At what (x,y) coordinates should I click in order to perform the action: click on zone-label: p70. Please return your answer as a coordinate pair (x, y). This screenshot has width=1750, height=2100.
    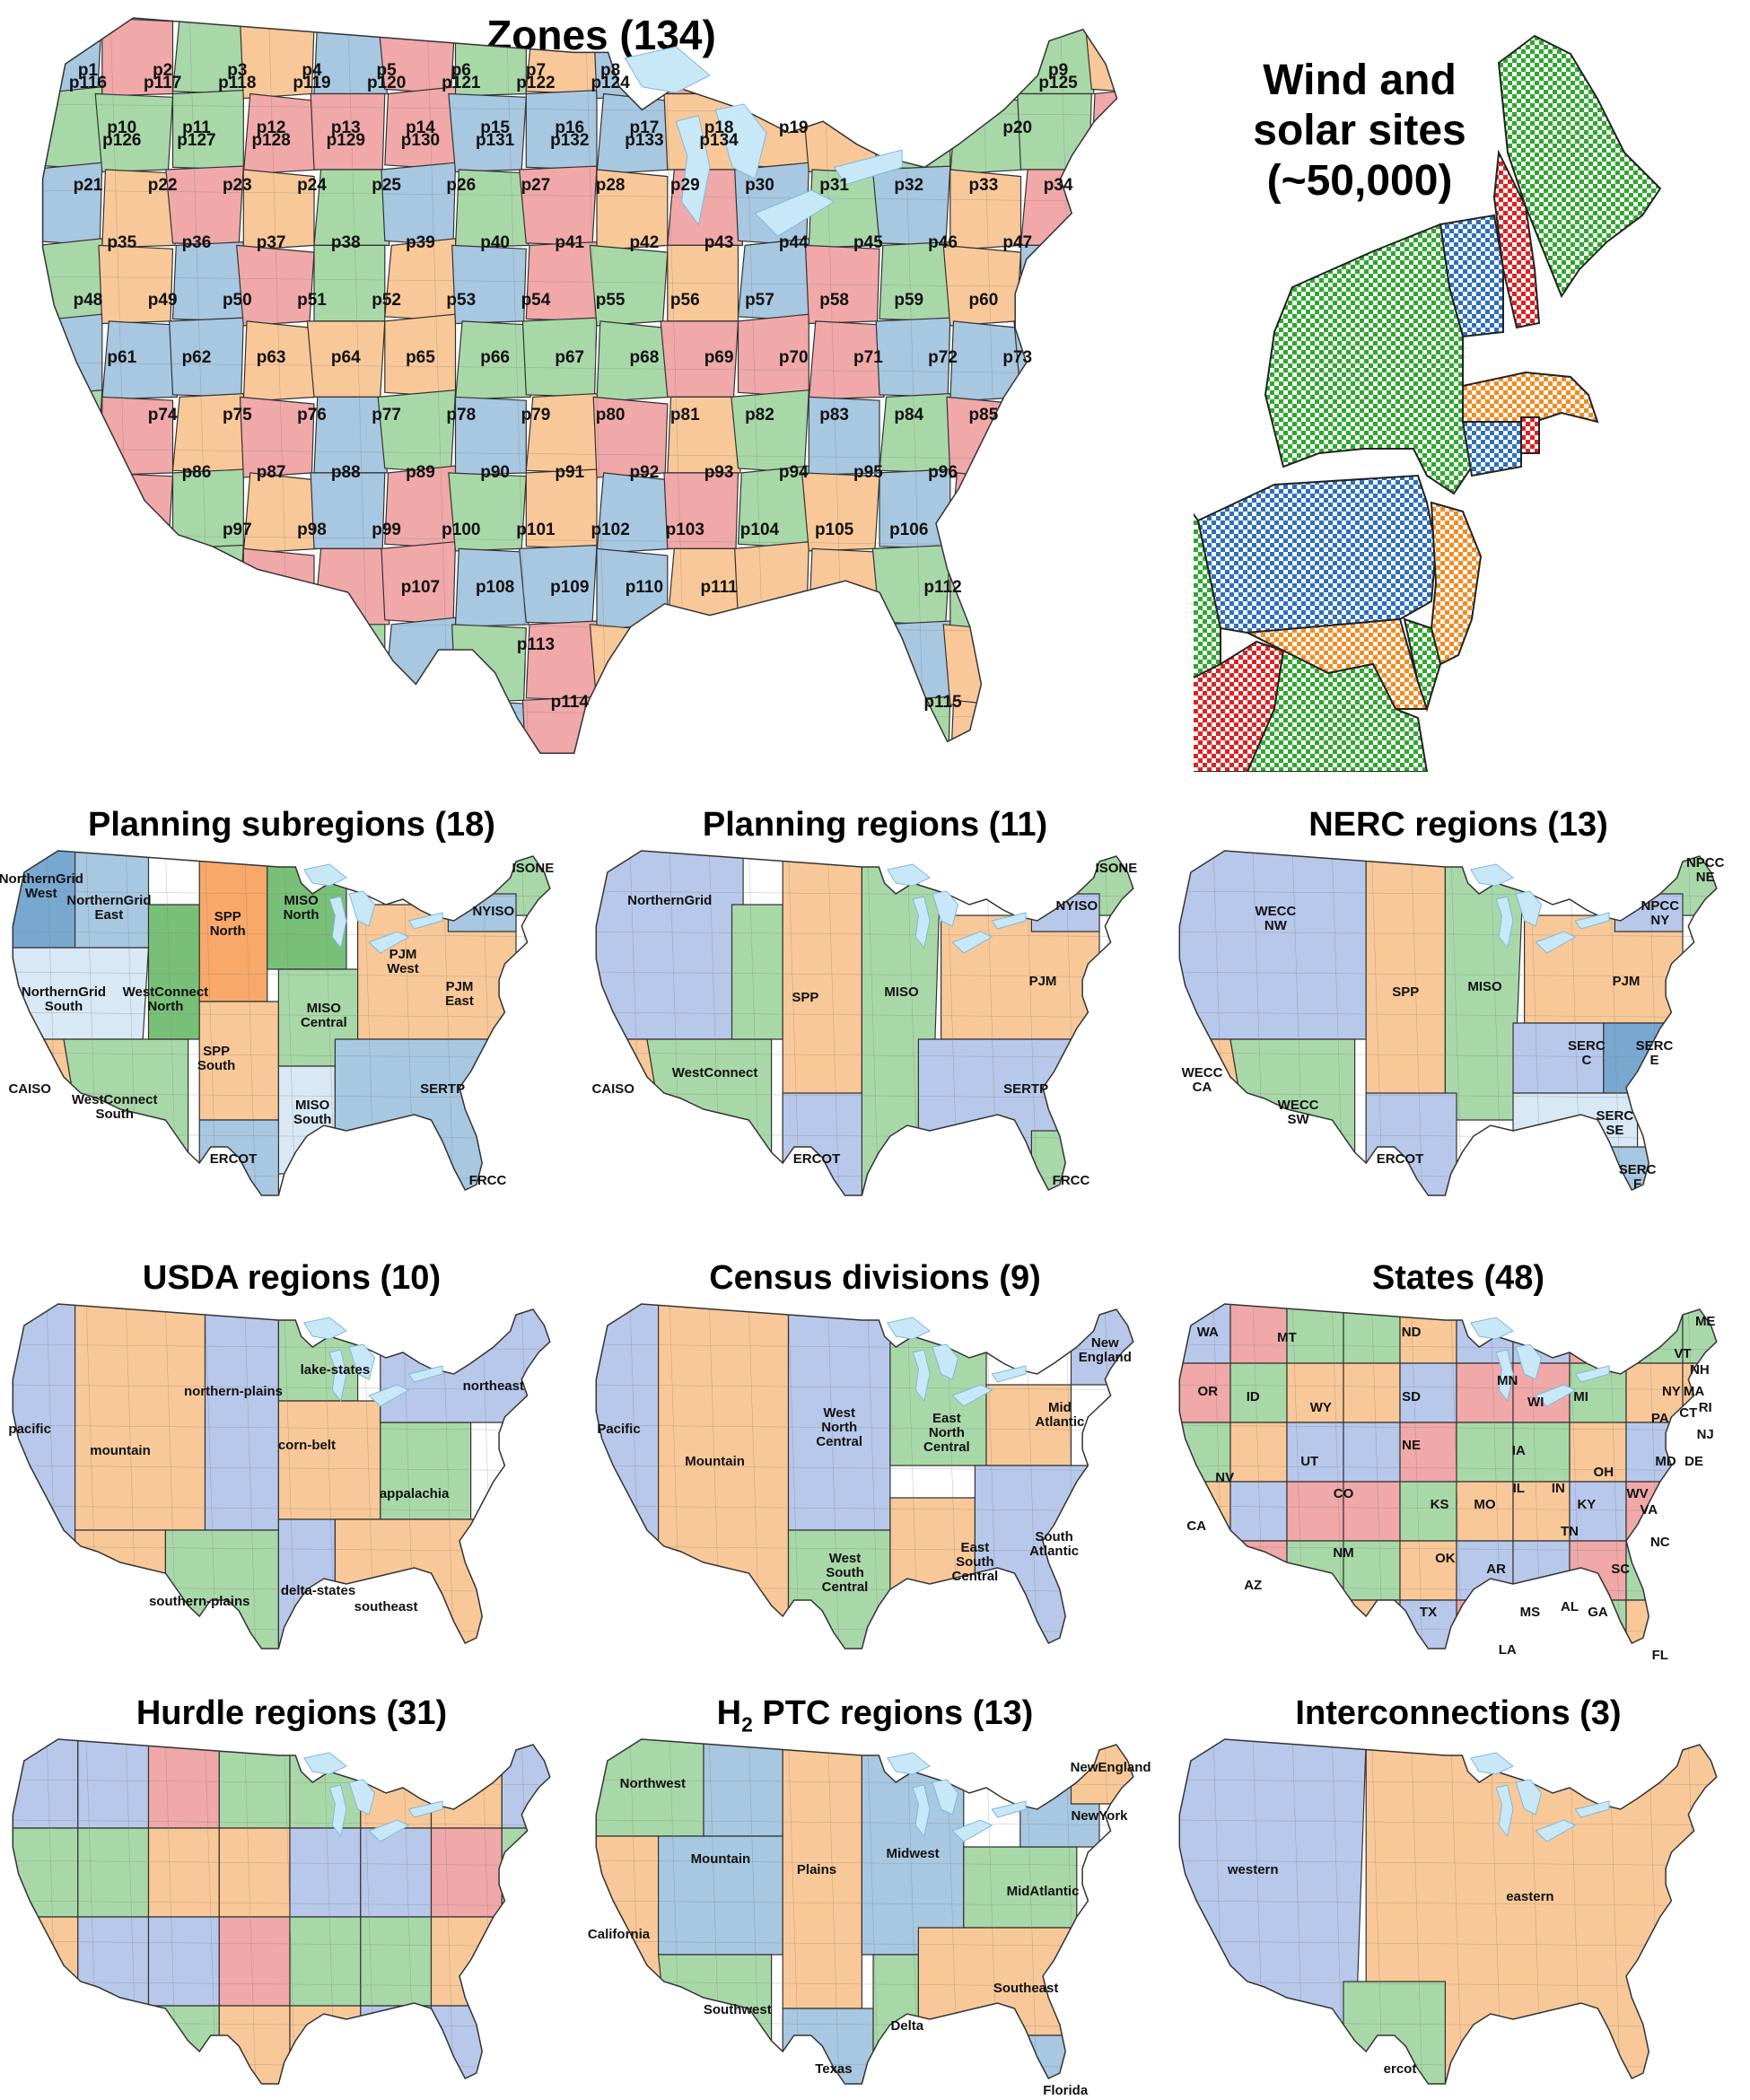
    Looking at the image, I should click on (794, 358).